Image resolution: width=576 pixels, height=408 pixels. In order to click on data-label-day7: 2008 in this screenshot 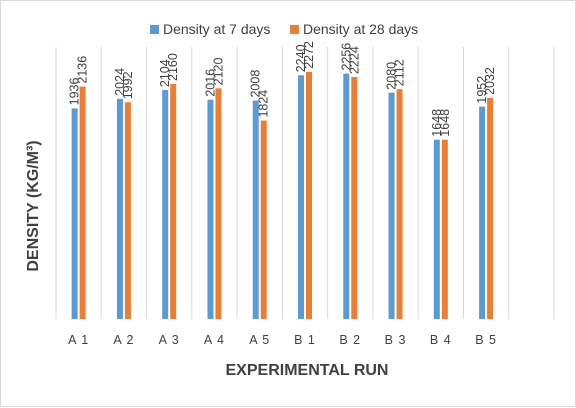, I will do `click(256, 84)`.